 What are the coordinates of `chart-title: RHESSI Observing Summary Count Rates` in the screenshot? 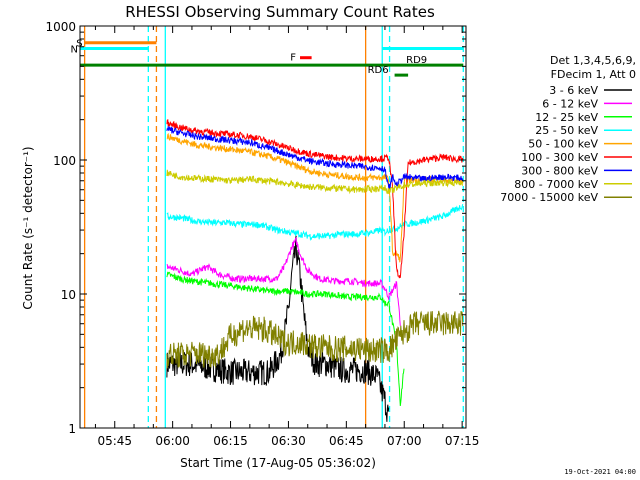 It's located at (280, 12).